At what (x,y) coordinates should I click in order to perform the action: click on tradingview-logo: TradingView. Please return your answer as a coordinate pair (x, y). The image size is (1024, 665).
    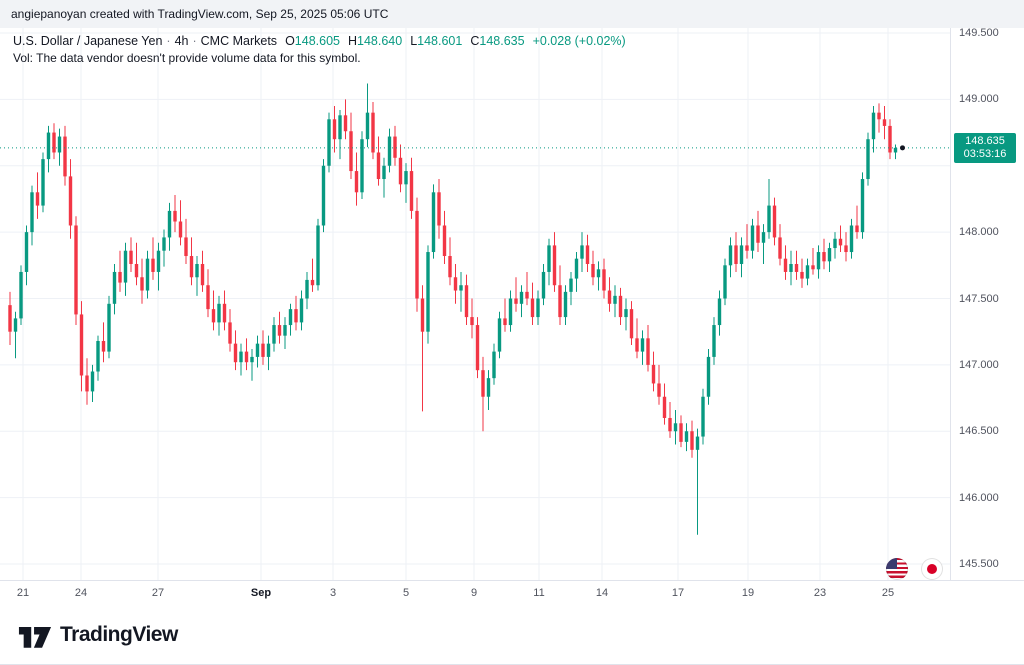
    Looking at the image, I should click on (98, 635).